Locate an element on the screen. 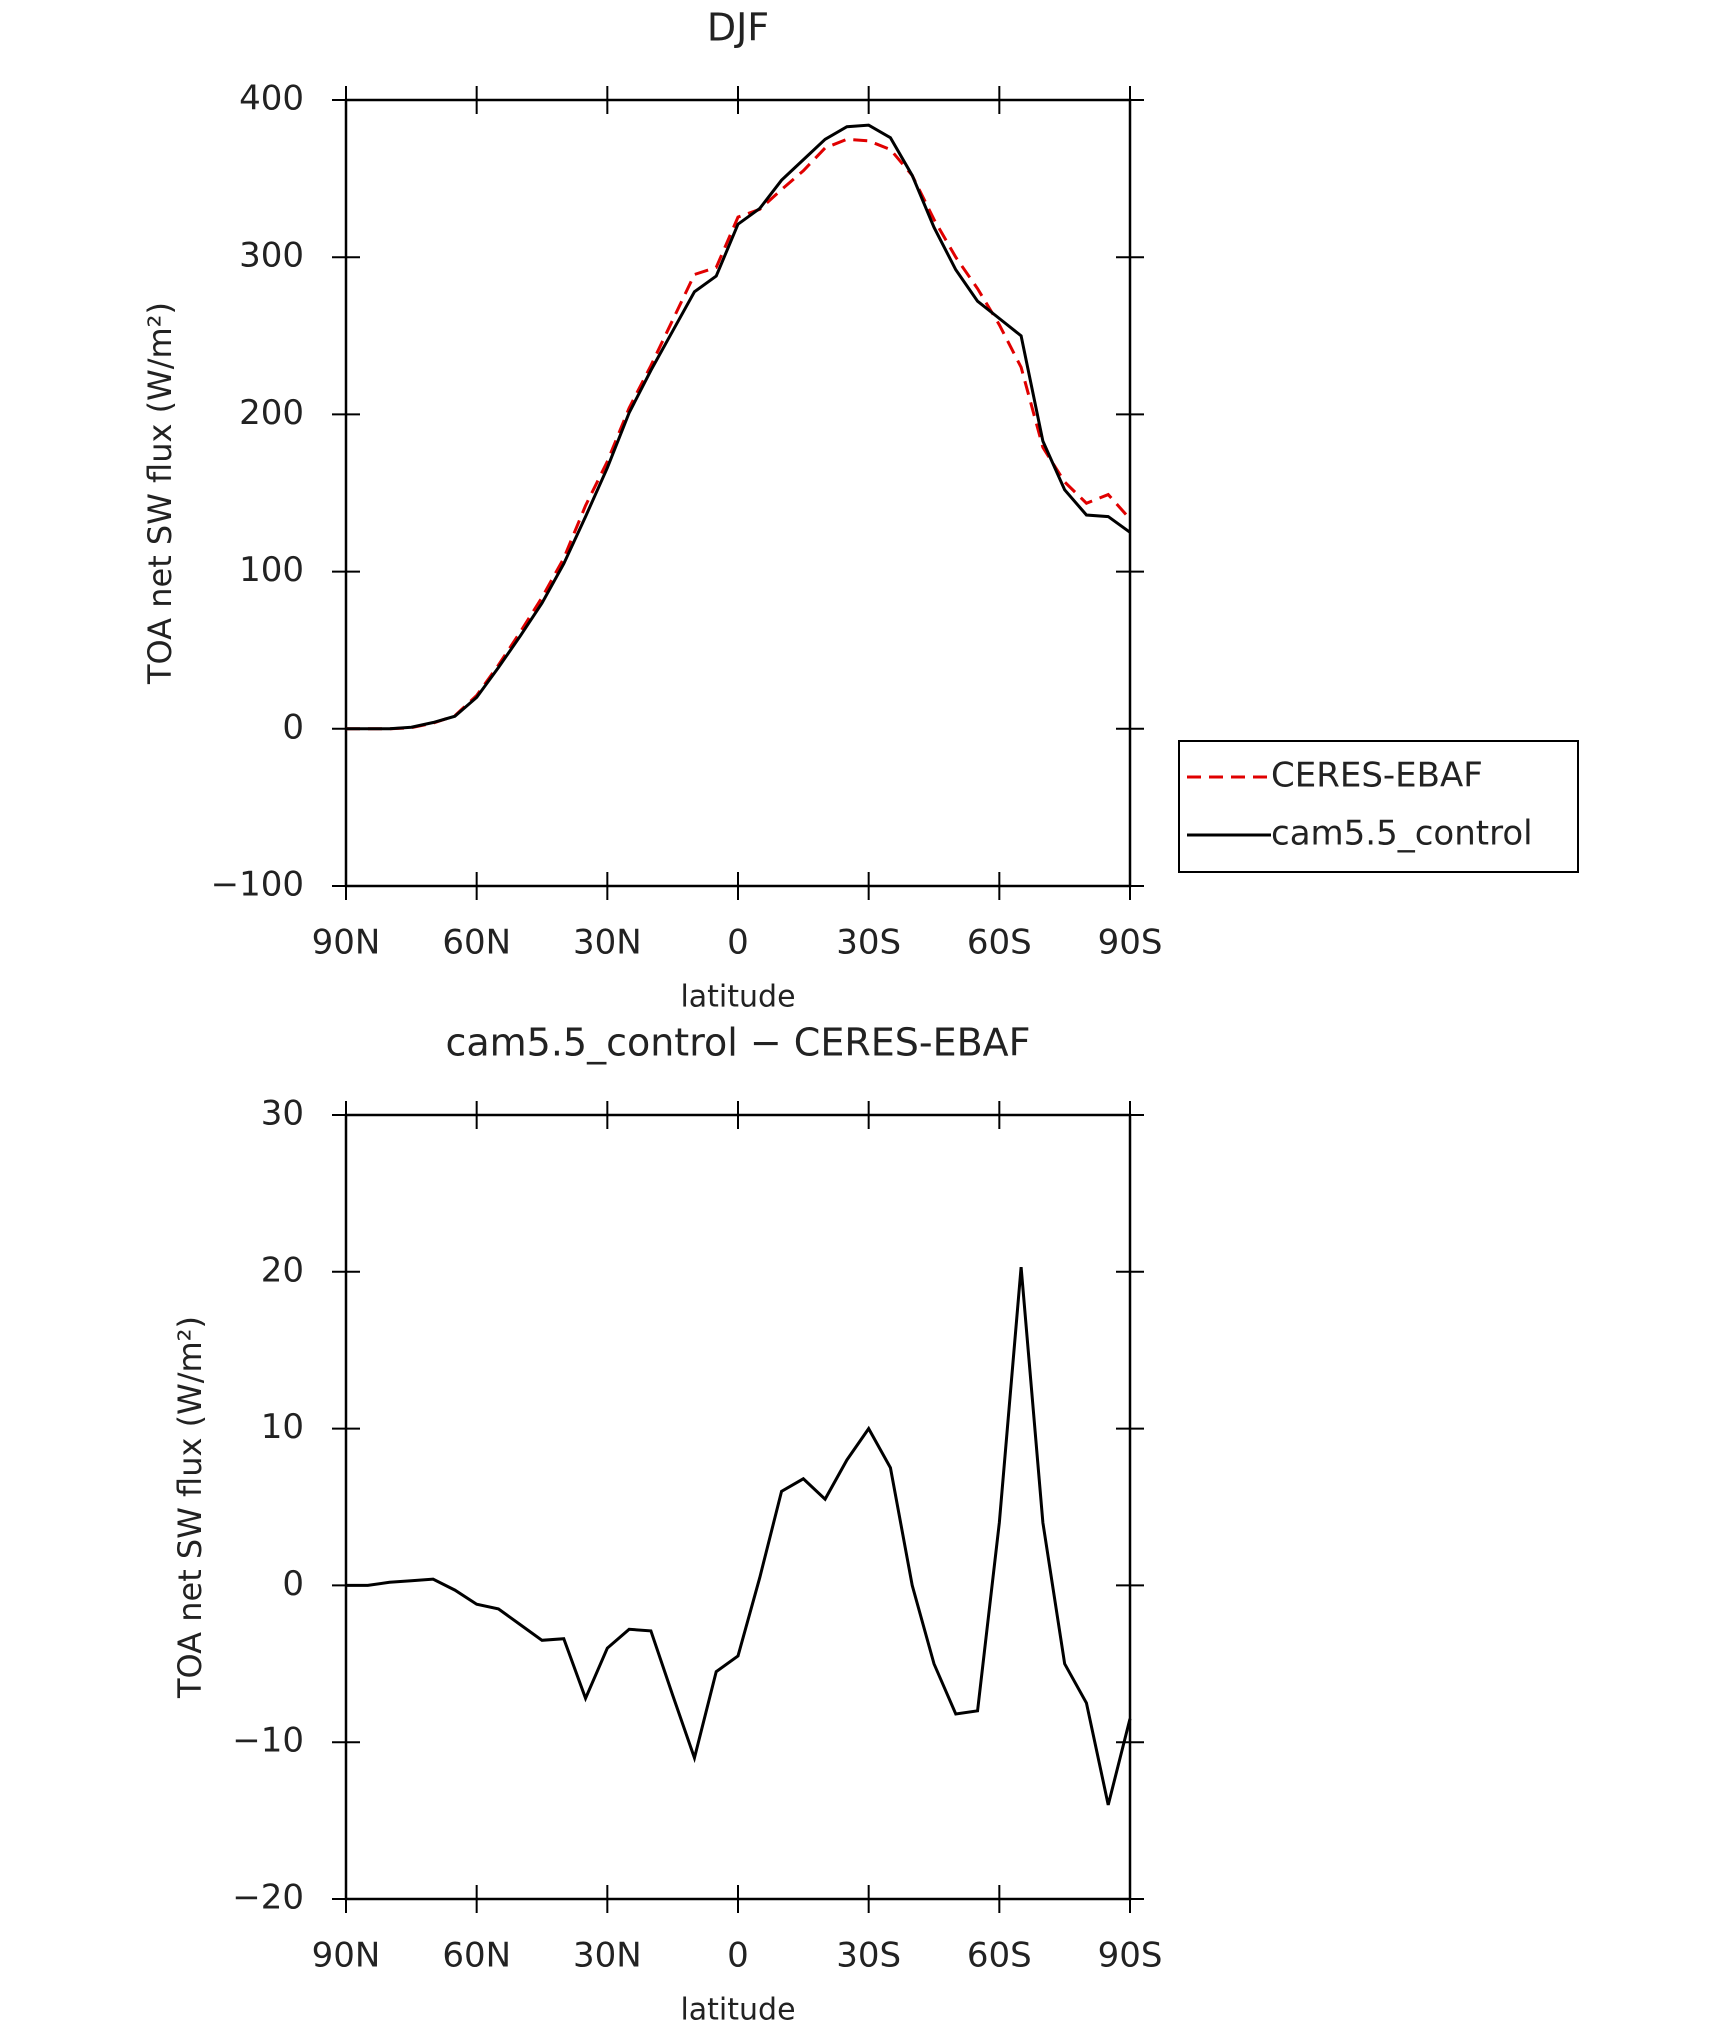 The height and width of the screenshot is (2021, 1710). chart-title: DJF is located at coordinates (738, 28).